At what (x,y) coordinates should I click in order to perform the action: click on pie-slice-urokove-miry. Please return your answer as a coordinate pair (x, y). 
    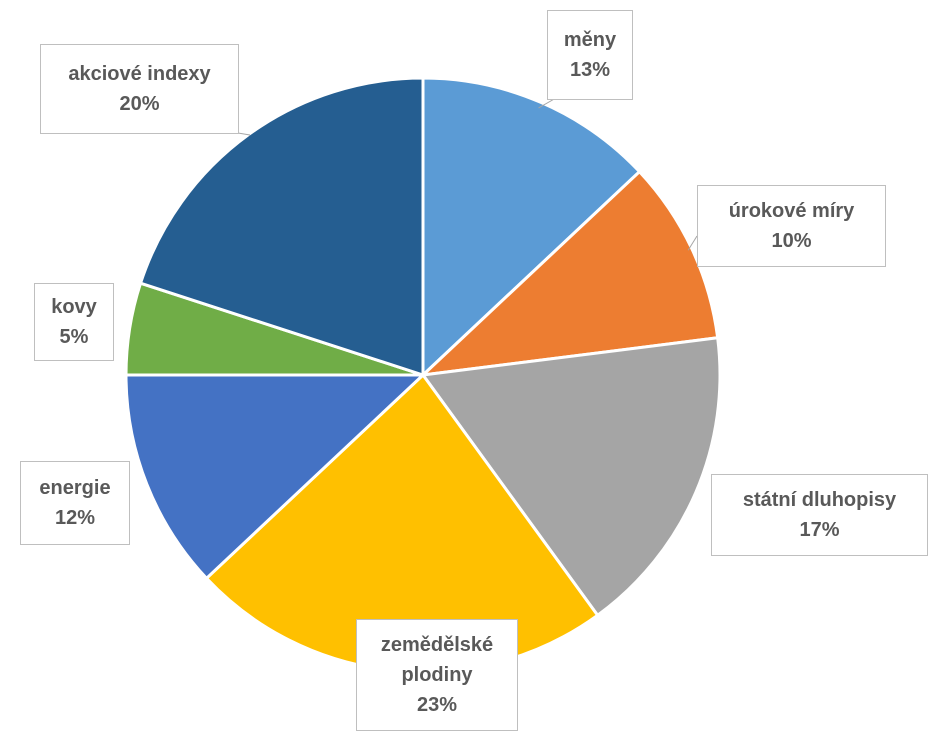
    Looking at the image, I should click on (570, 273).